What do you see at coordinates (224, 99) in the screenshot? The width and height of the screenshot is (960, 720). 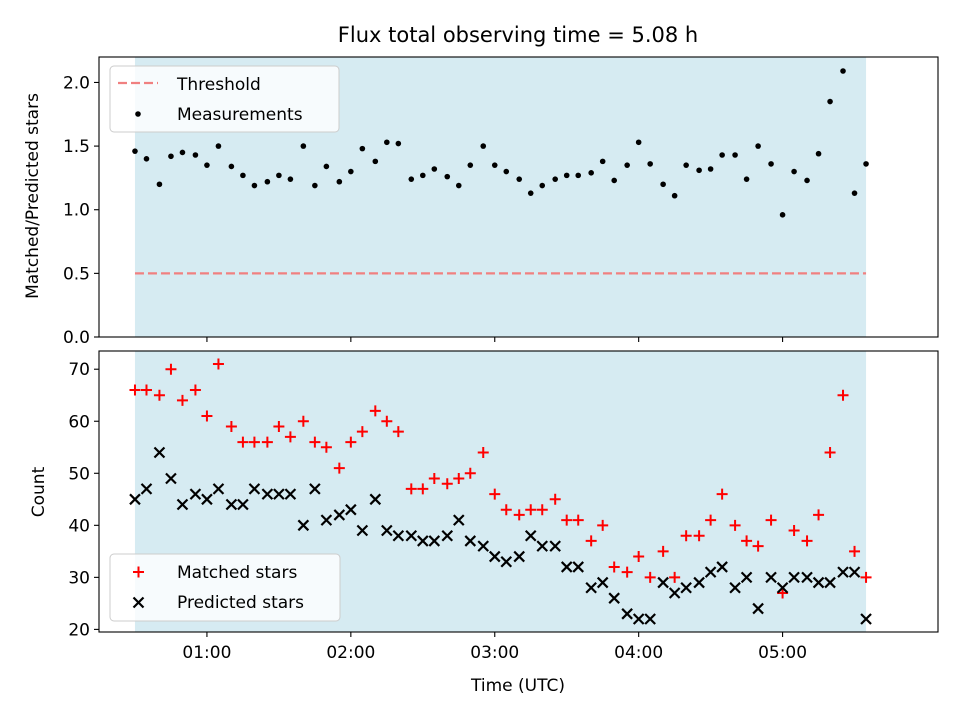 I see `legend-box` at bounding box center [224, 99].